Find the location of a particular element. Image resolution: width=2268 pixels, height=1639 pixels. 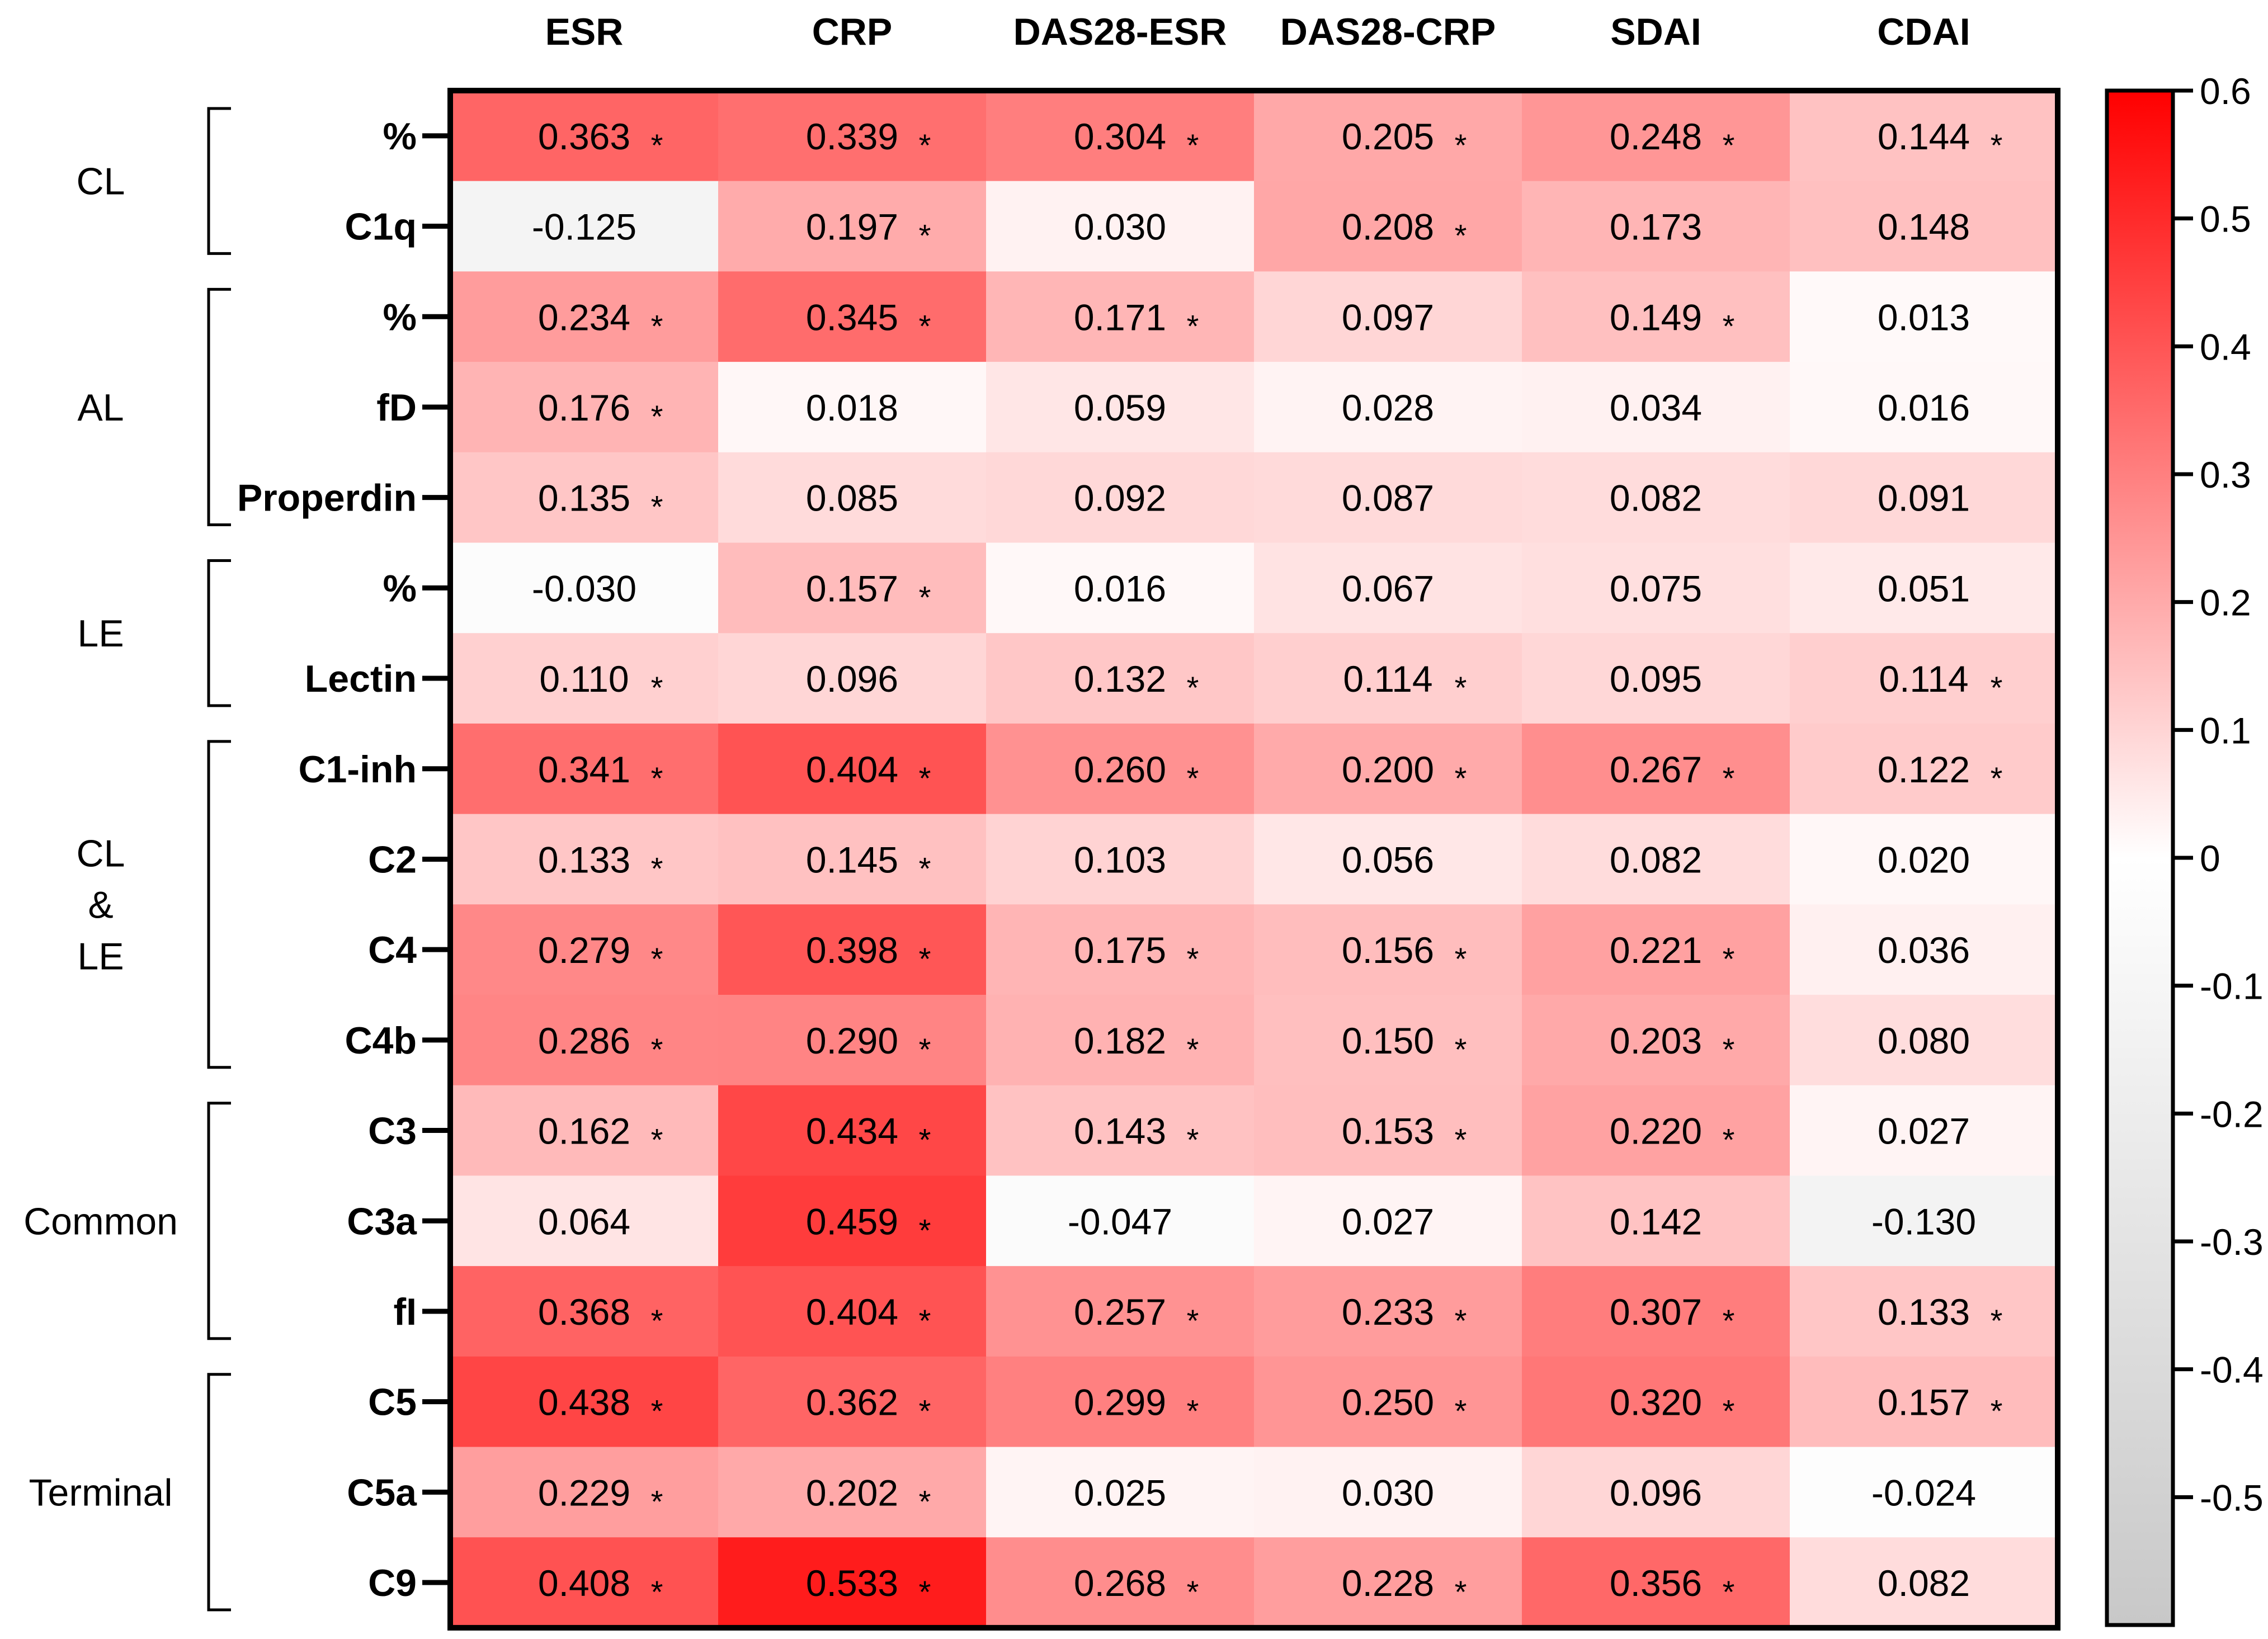

cell-value: 0.114 is located at coordinates (1387, 679).